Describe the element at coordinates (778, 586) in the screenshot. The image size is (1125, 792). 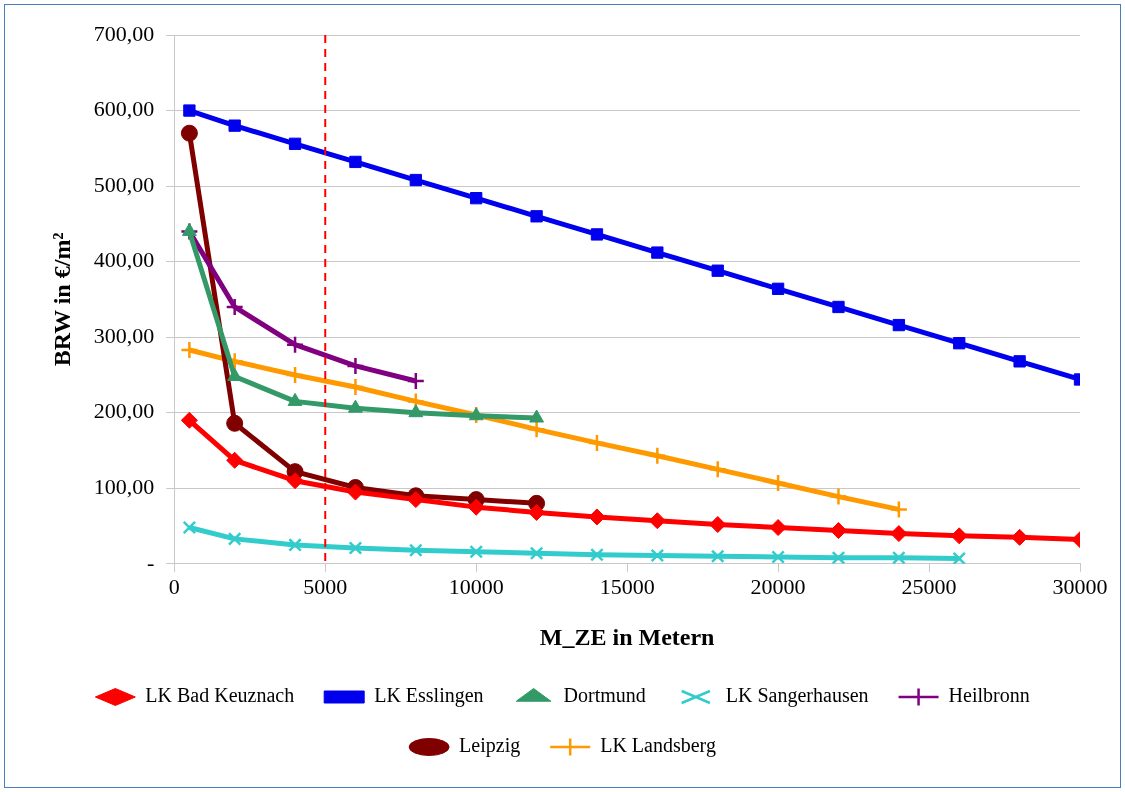
I see `x-tick-label: 20000` at that location.